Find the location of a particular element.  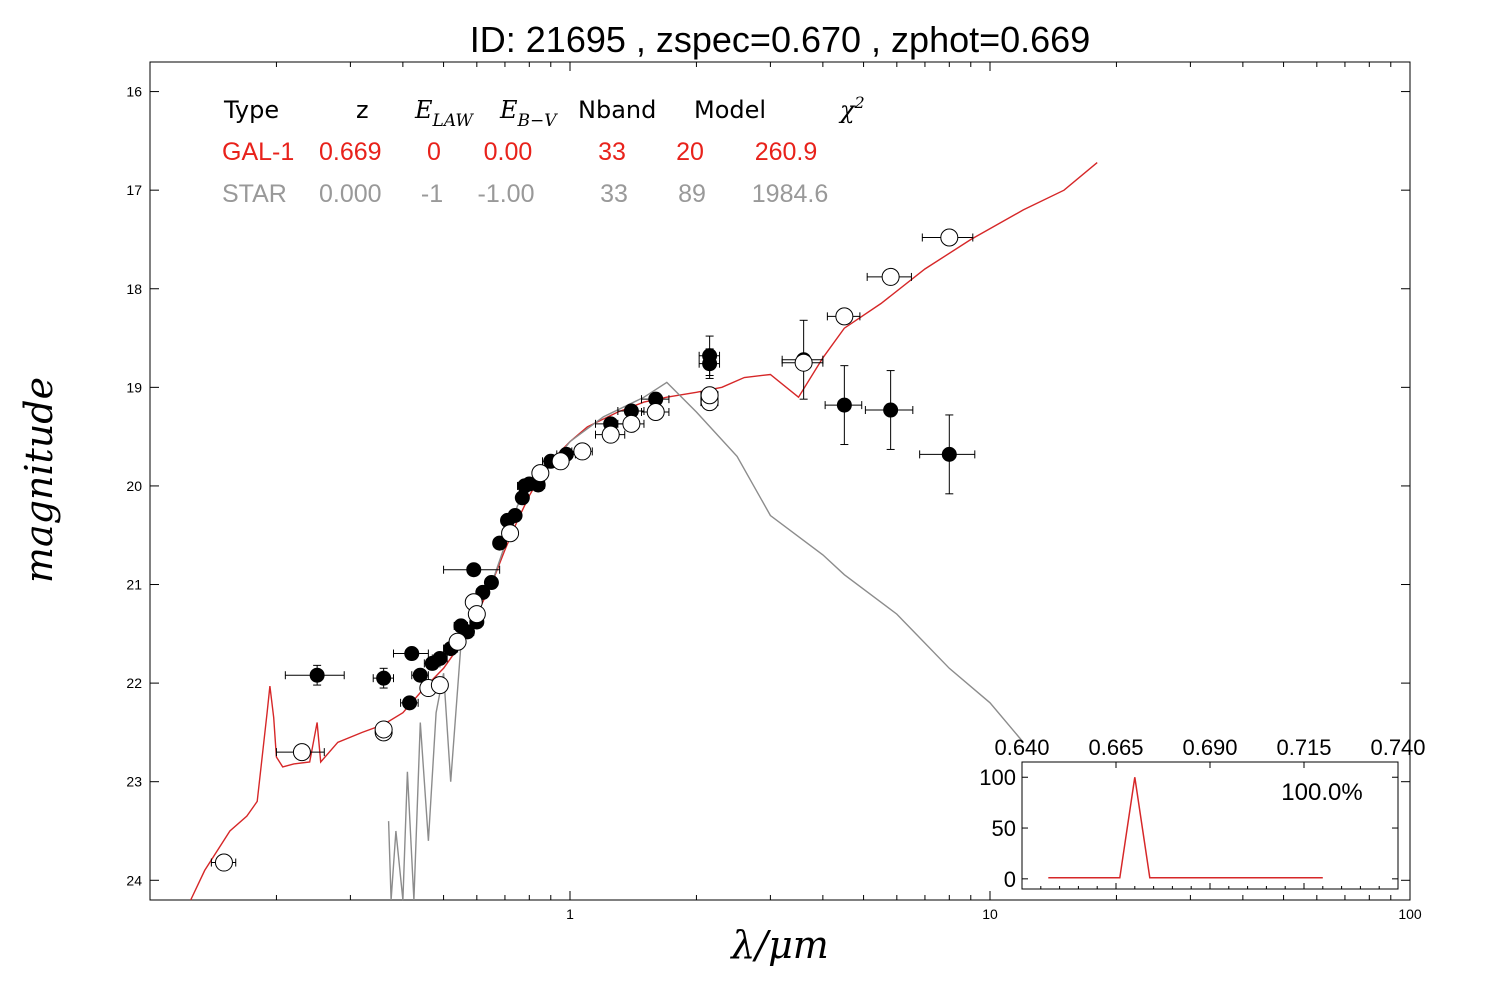

inset-y-ticks: 0 50 100 is located at coordinates (1188, 828).